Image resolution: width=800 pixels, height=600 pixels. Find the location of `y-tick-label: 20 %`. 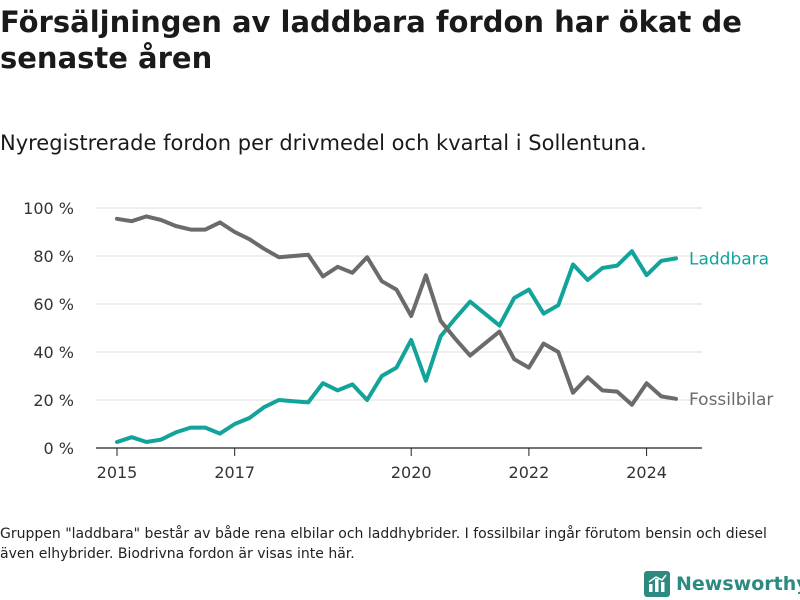

y-tick-label: 20 % is located at coordinates (53, 400).